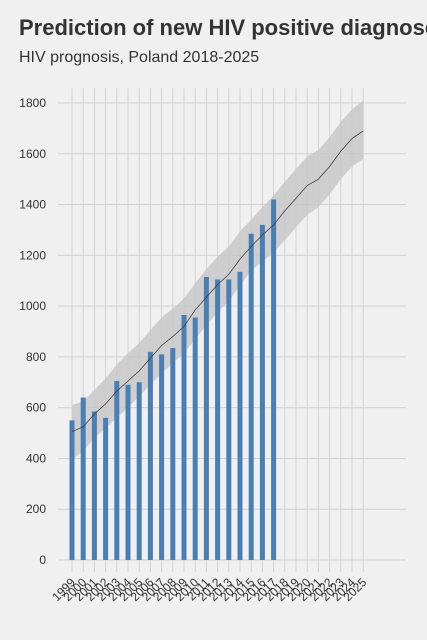 This screenshot has height=640, width=427. Describe the element at coordinates (36, 458) in the screenshot. I see `y-tick-label: 400` at that location.